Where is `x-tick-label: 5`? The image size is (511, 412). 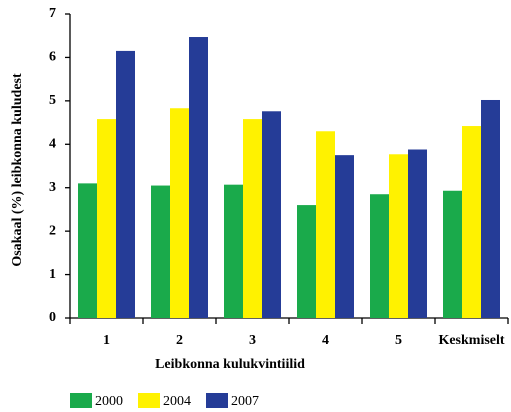
x-tick-label: 5 is located at coordinates (398, 340).